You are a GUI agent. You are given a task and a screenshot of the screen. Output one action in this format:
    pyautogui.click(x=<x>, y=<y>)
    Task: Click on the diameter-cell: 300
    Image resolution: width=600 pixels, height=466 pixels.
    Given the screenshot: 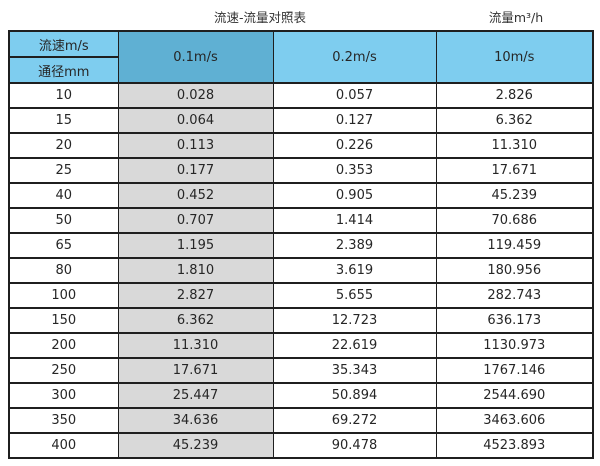 What is the action you would take?
    pyautogui.click(x=63, y=395)
    